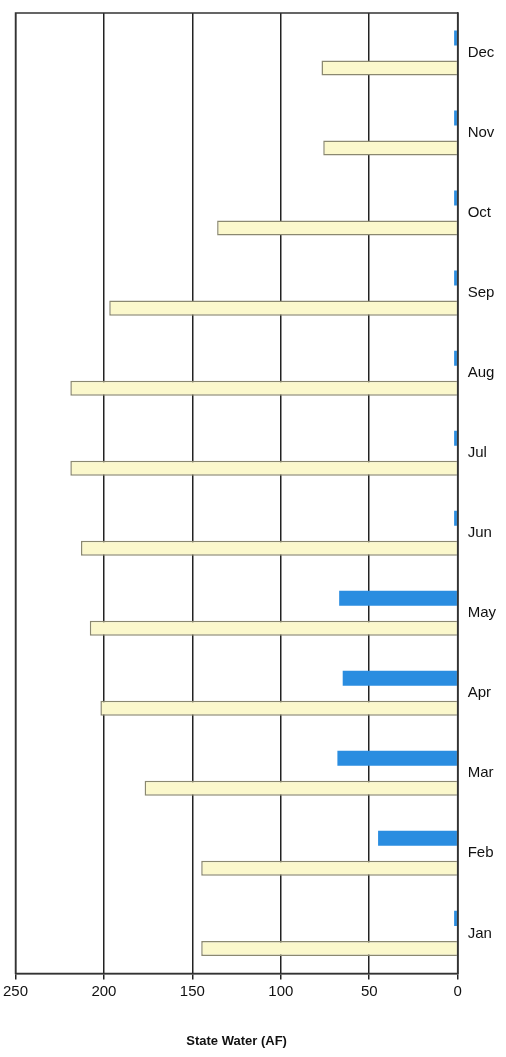 This screenshot has height=1057, width=506. I want to click on x-tick-label: 50, so click(369, 990).